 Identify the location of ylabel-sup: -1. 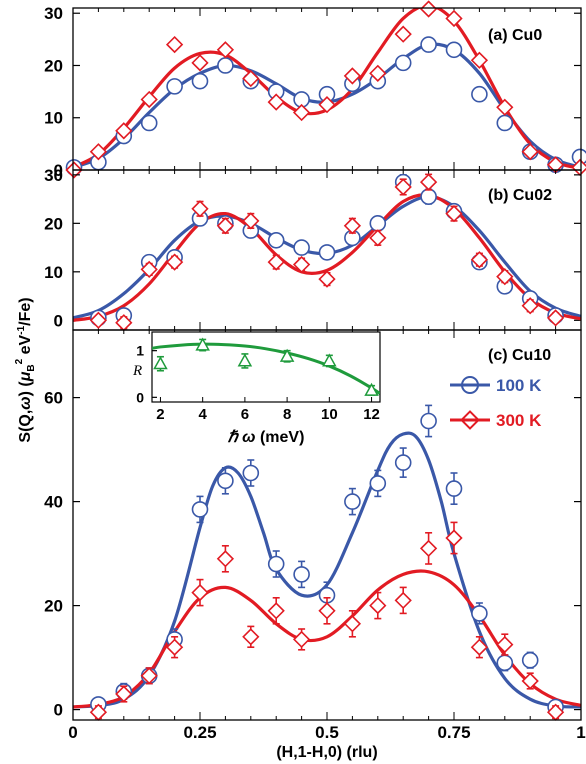
(21, 329).